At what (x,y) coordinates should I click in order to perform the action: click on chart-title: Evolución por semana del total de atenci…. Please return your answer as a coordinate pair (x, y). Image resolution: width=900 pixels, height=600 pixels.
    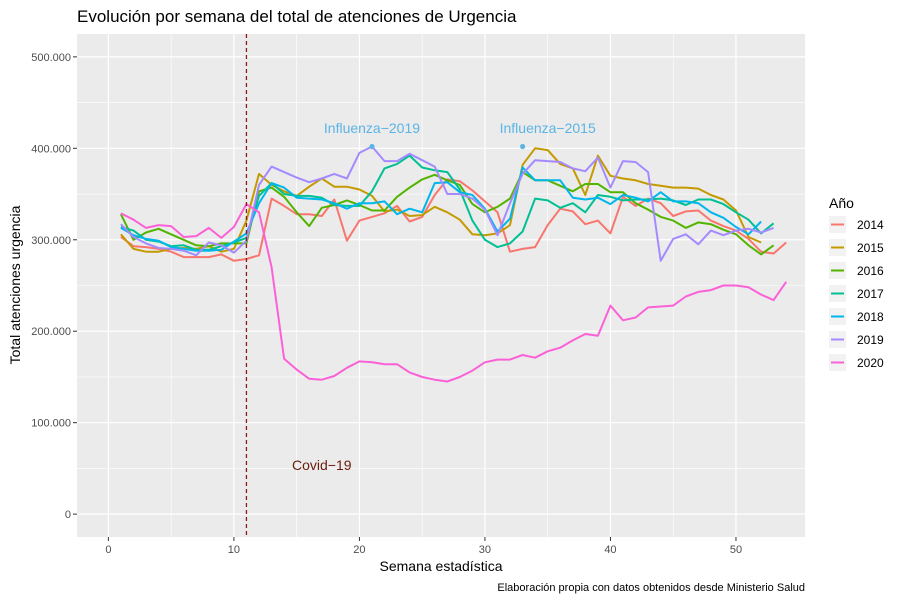
    Looking at the image, I should click on (297, 16).